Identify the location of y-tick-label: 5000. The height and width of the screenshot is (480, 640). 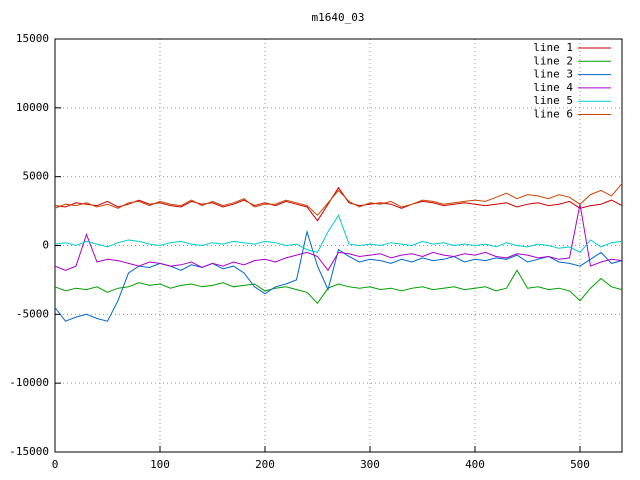
(36, 176).